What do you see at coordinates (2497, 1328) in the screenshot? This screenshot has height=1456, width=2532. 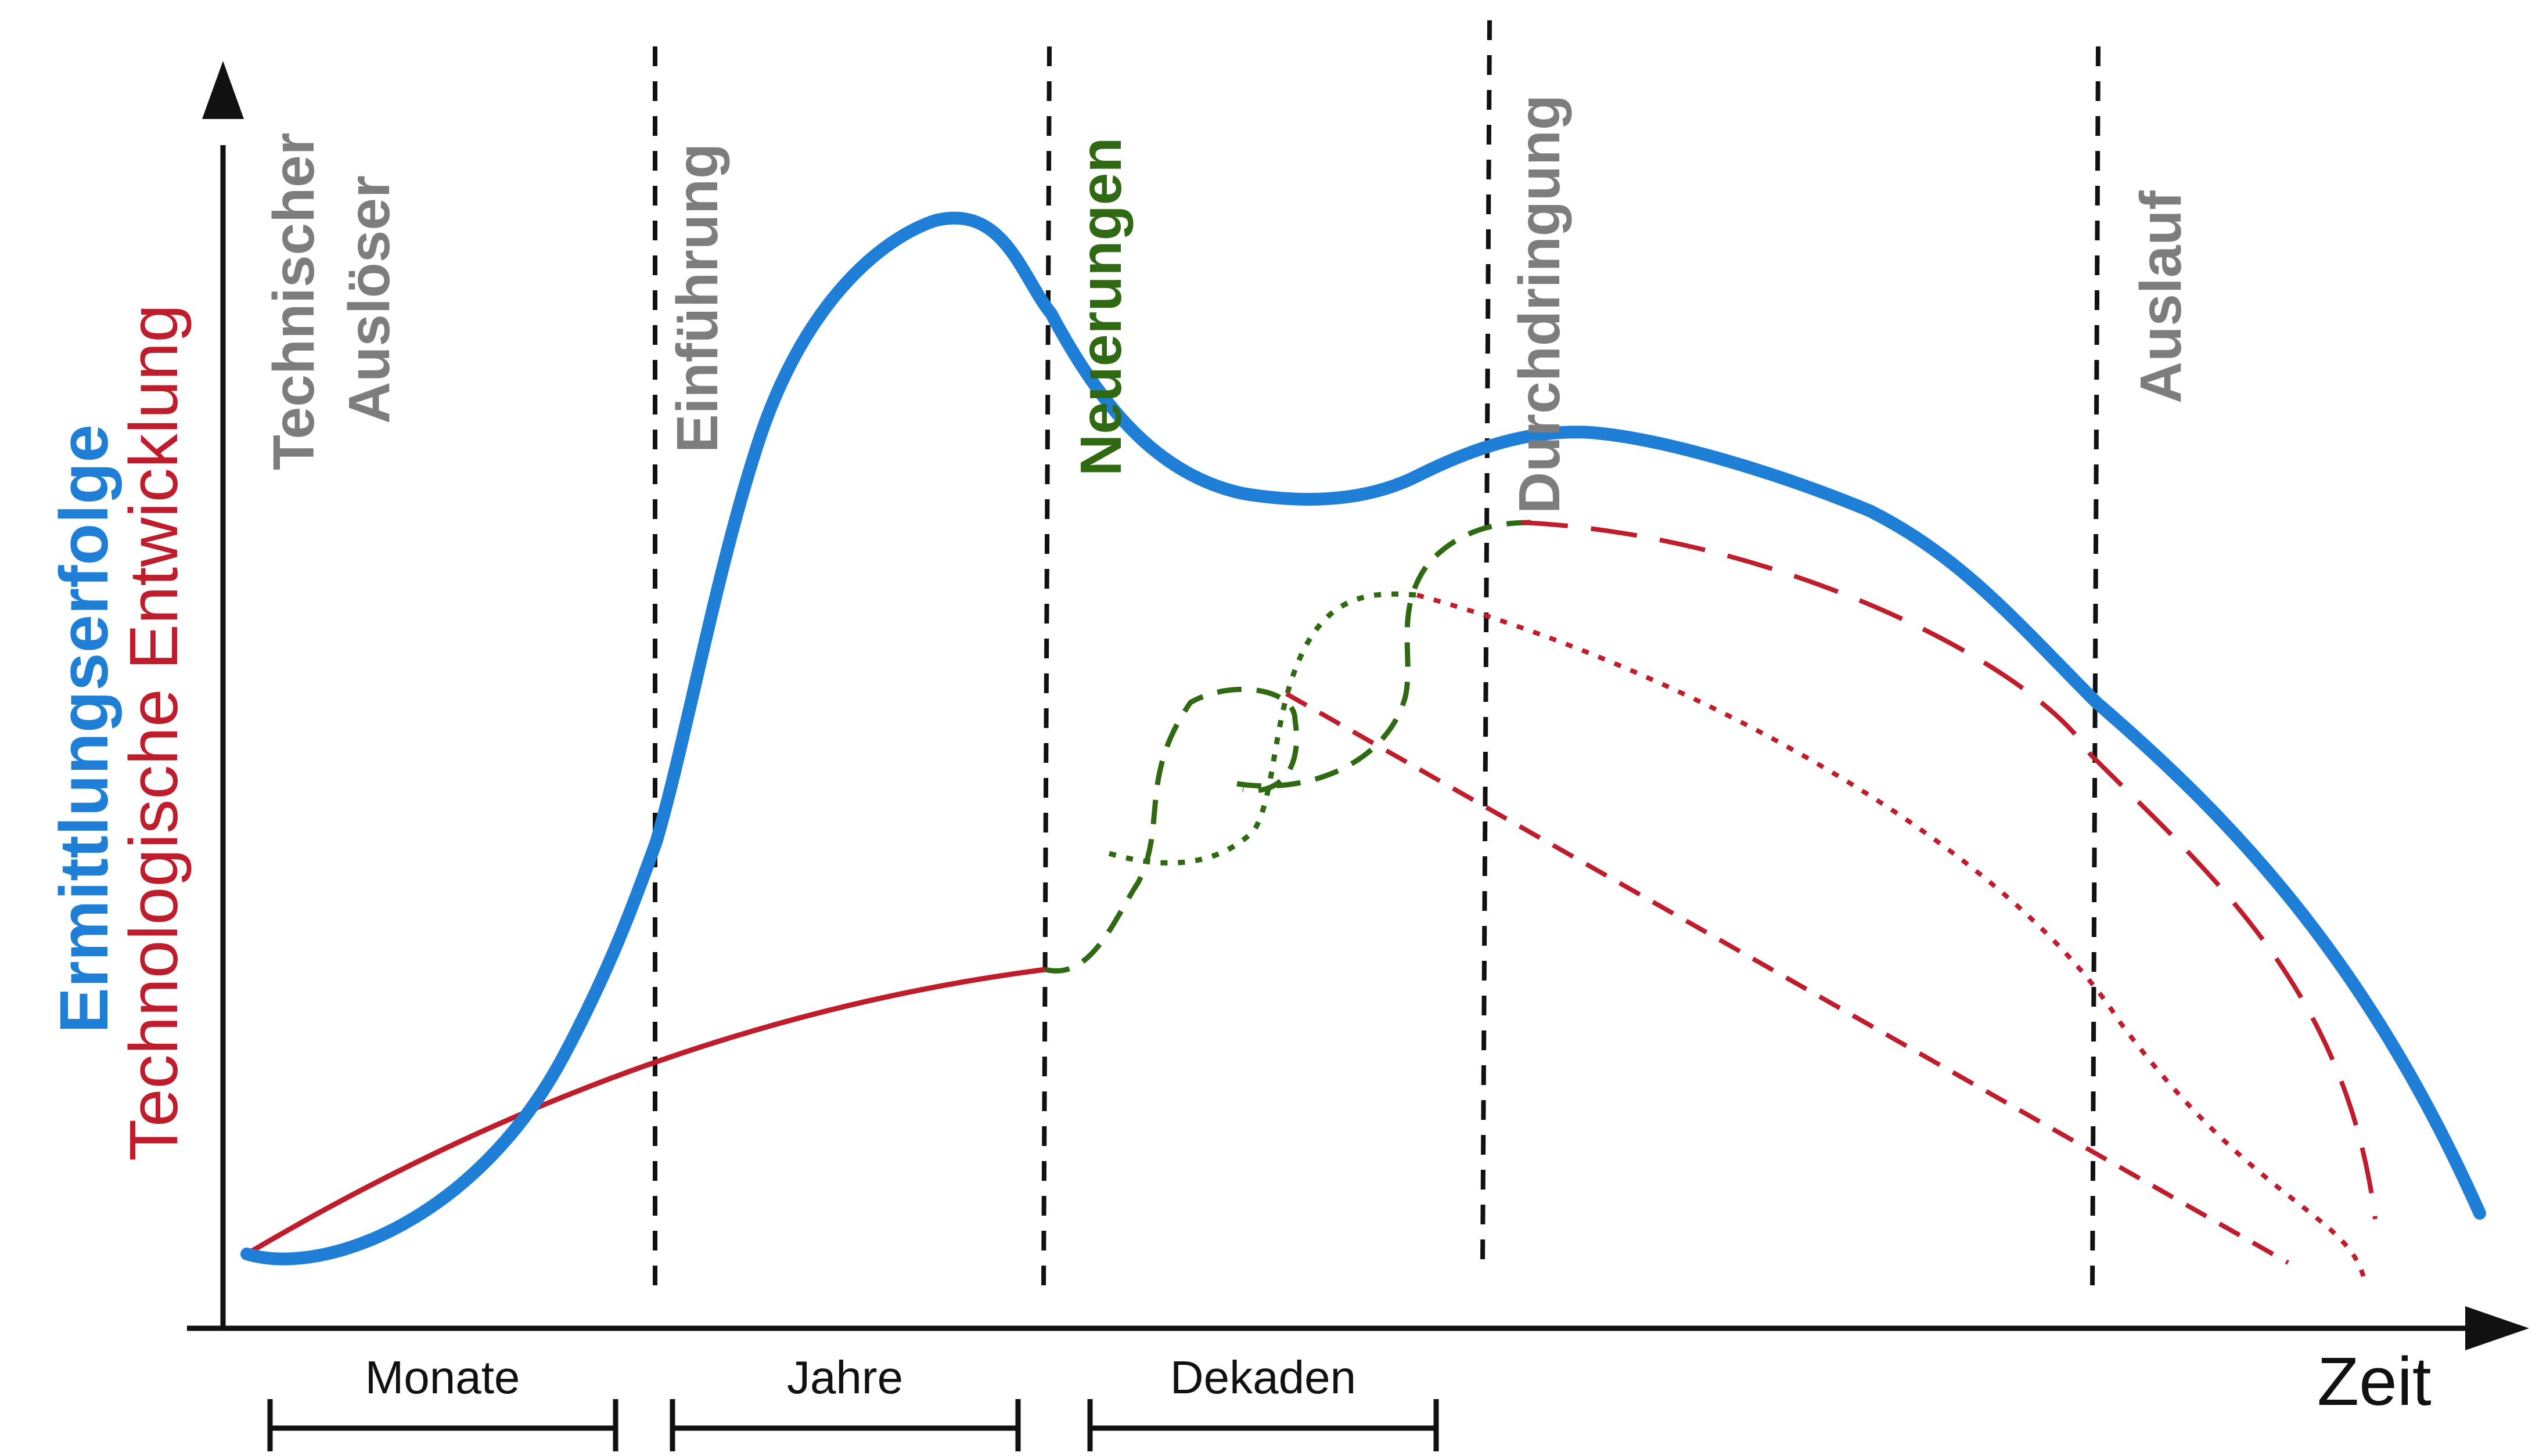 I see `x-axis-arrow` at bounding box center [2497, 1328].